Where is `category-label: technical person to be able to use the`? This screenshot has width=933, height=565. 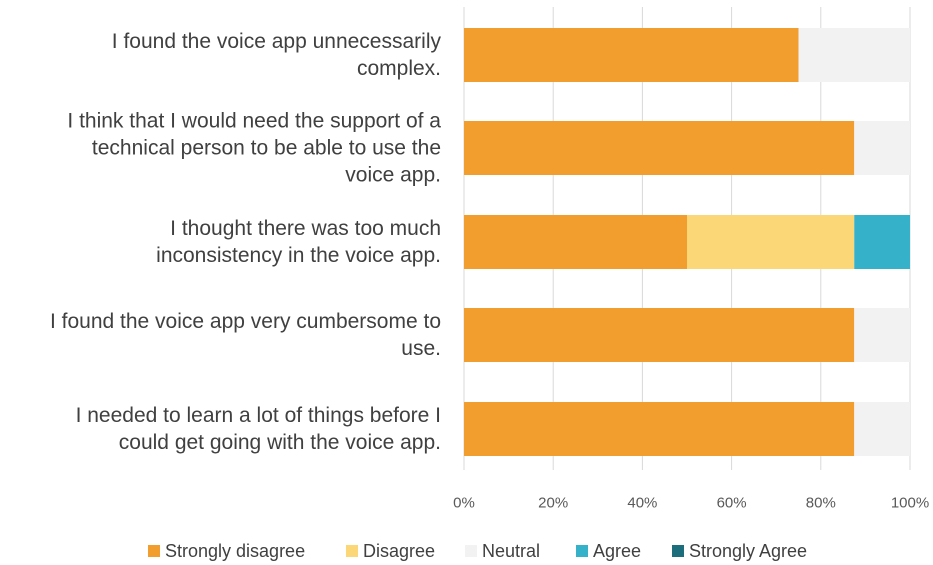
category-label: technical person to be able to use the is located at coordinates (266, 148).